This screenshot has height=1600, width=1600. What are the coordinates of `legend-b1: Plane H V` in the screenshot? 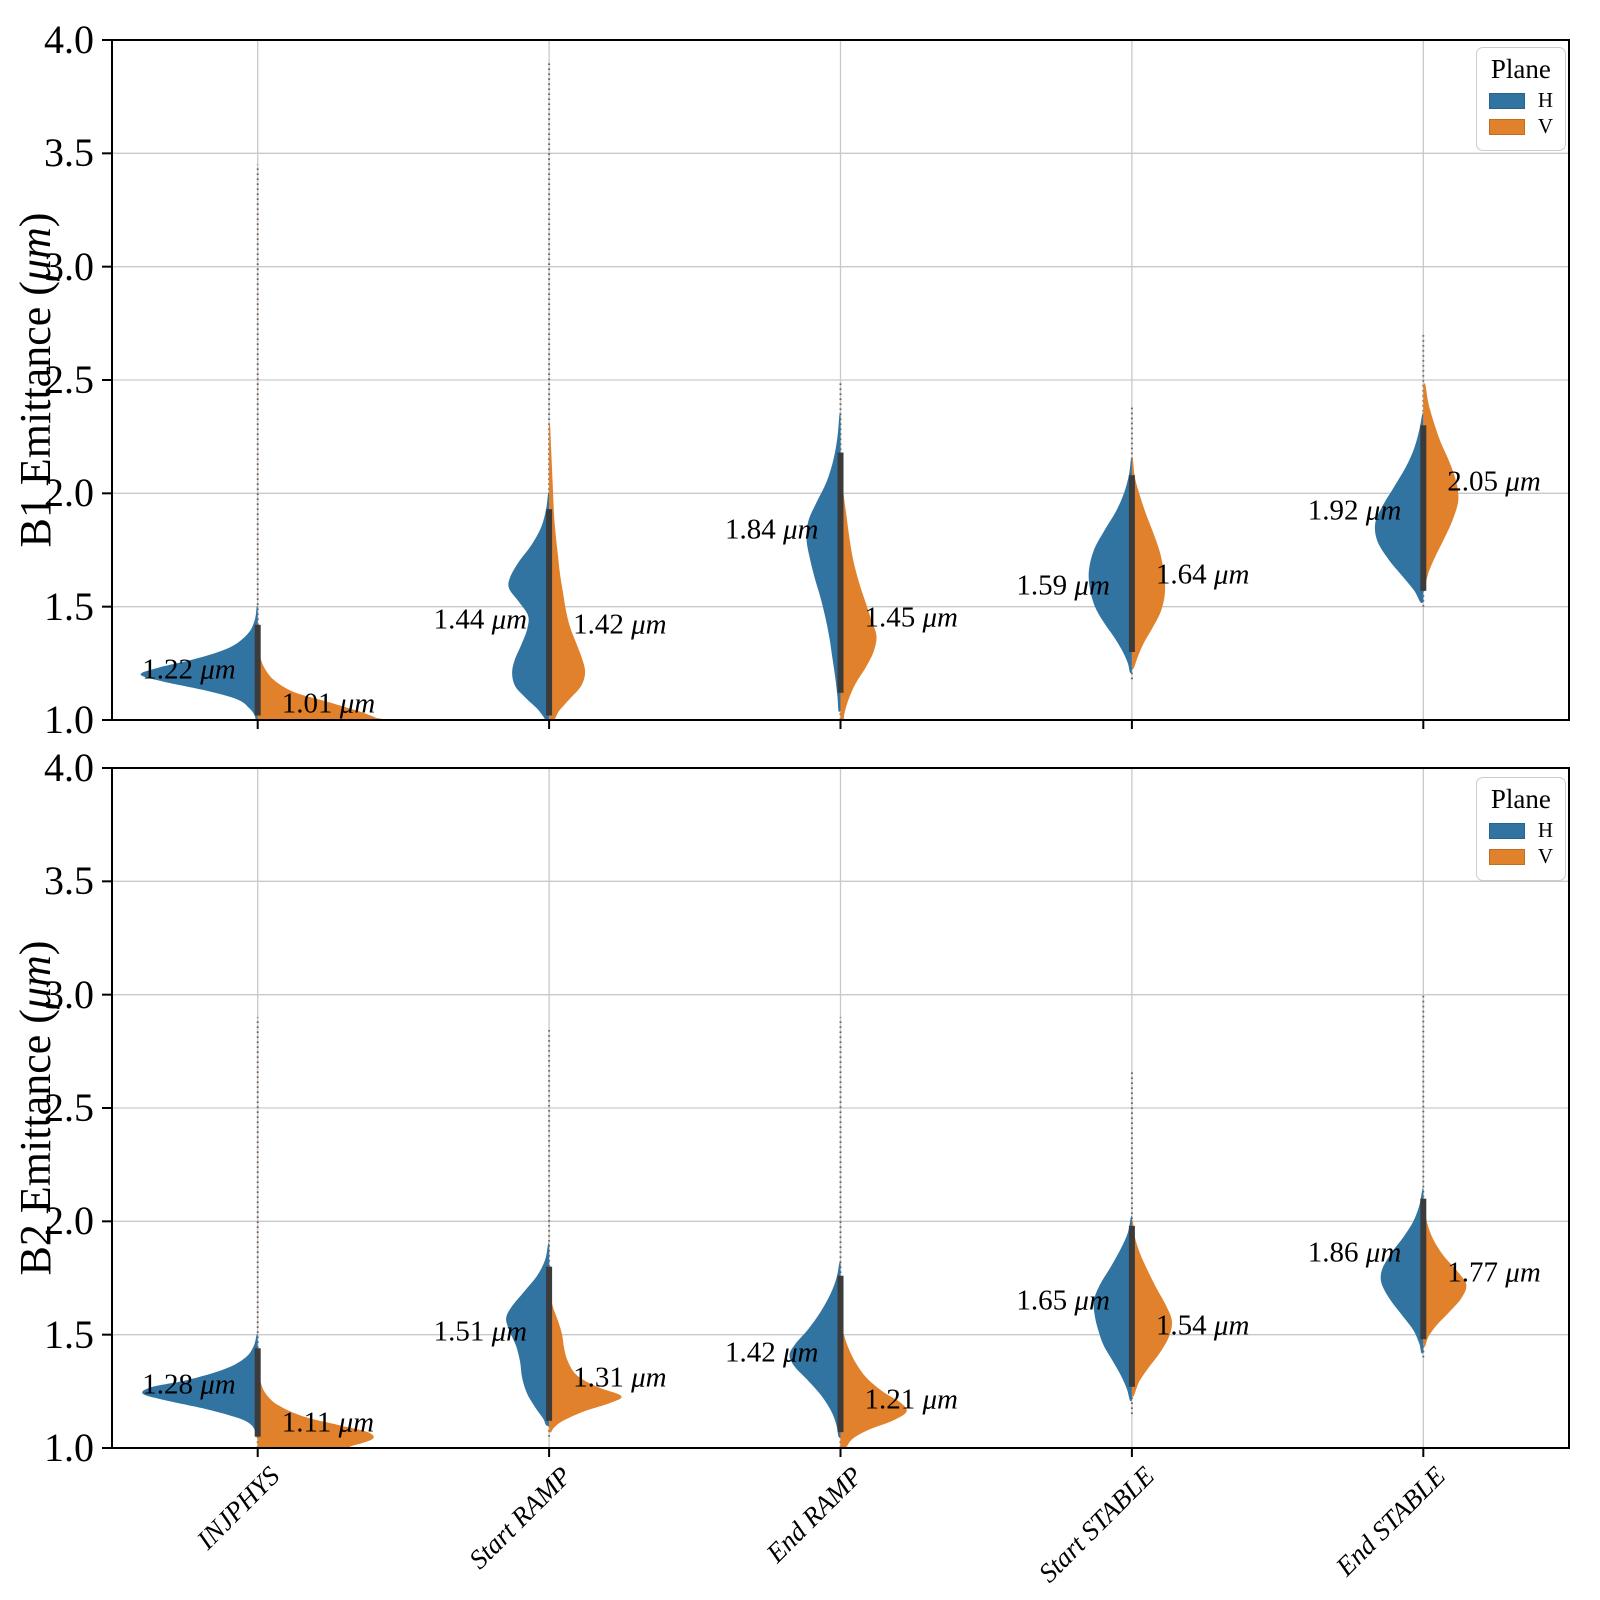 It's located at (1520, 99).